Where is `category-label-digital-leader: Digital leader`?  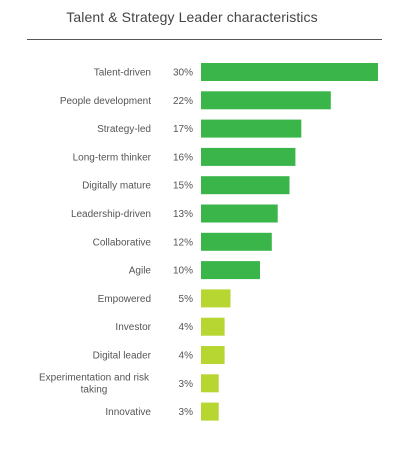
category-label-digital-leader: Digital leader is located at coordinates (122, 356).